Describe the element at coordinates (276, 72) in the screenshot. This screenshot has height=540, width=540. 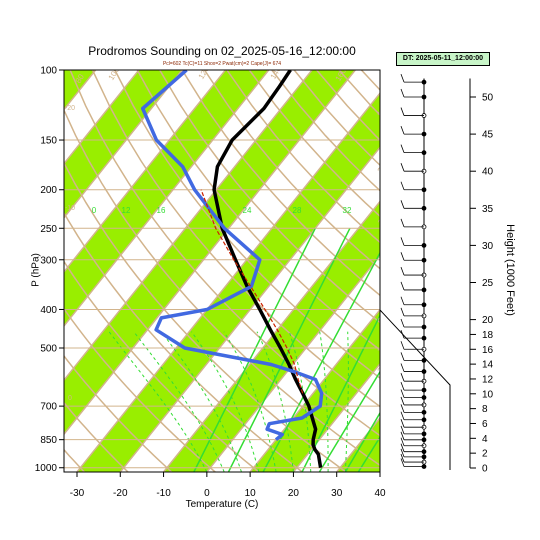
I see `dry-adiabat-label: 140` at that location.